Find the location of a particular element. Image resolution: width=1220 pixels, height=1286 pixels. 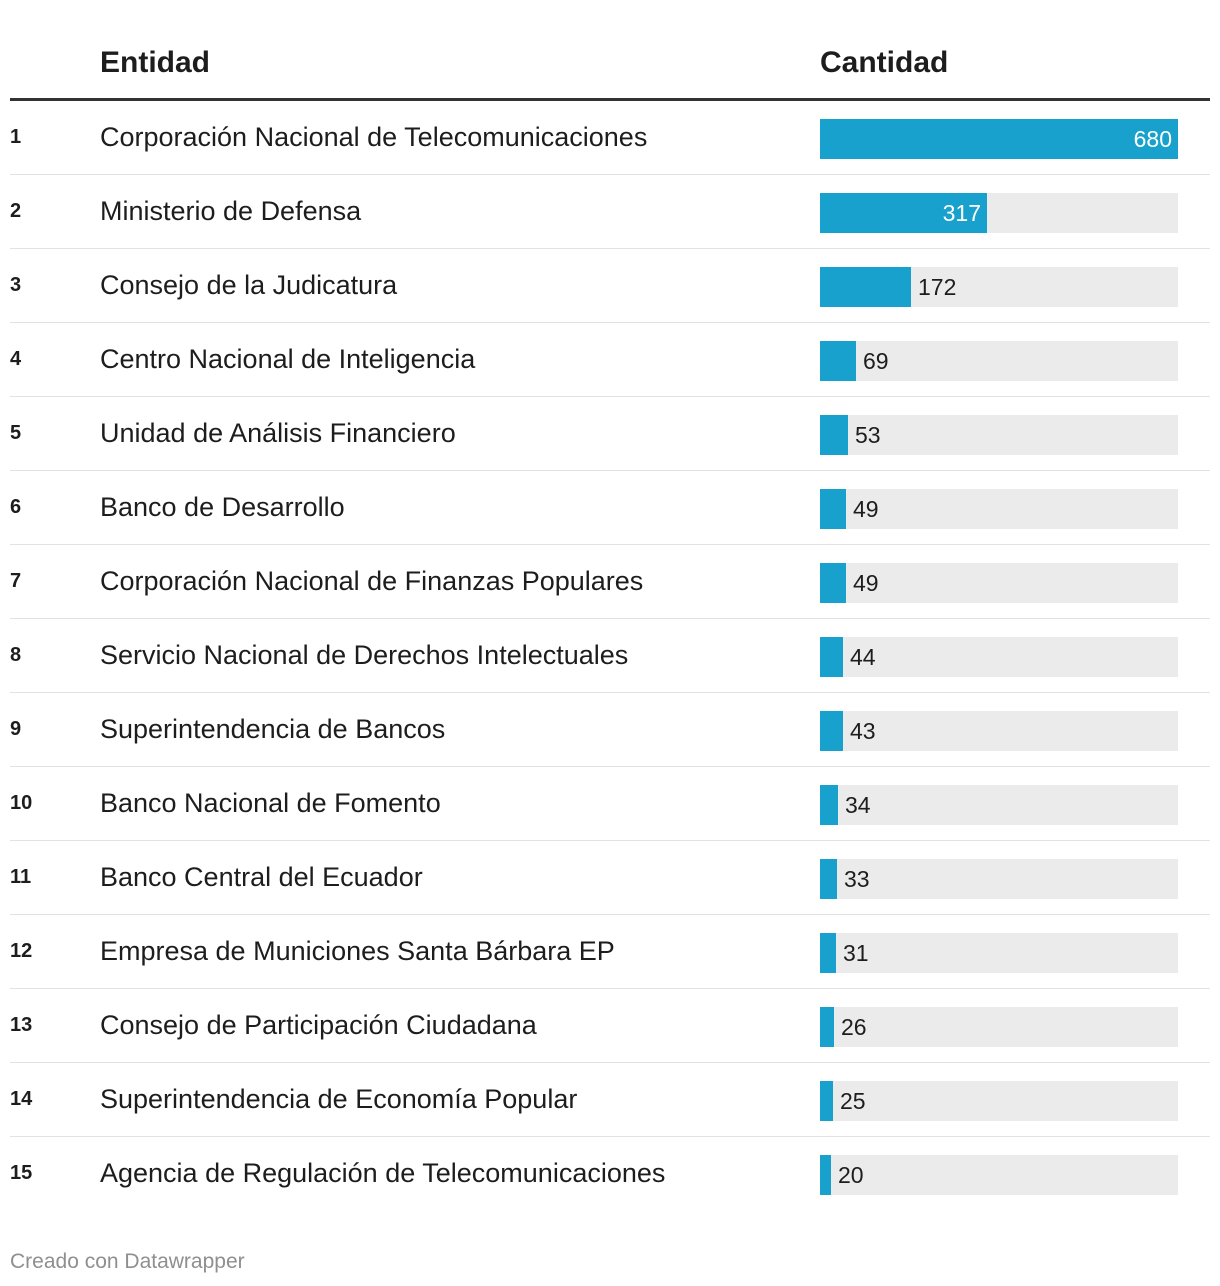

row-rank: 6 is located at coordinates (16, 507).